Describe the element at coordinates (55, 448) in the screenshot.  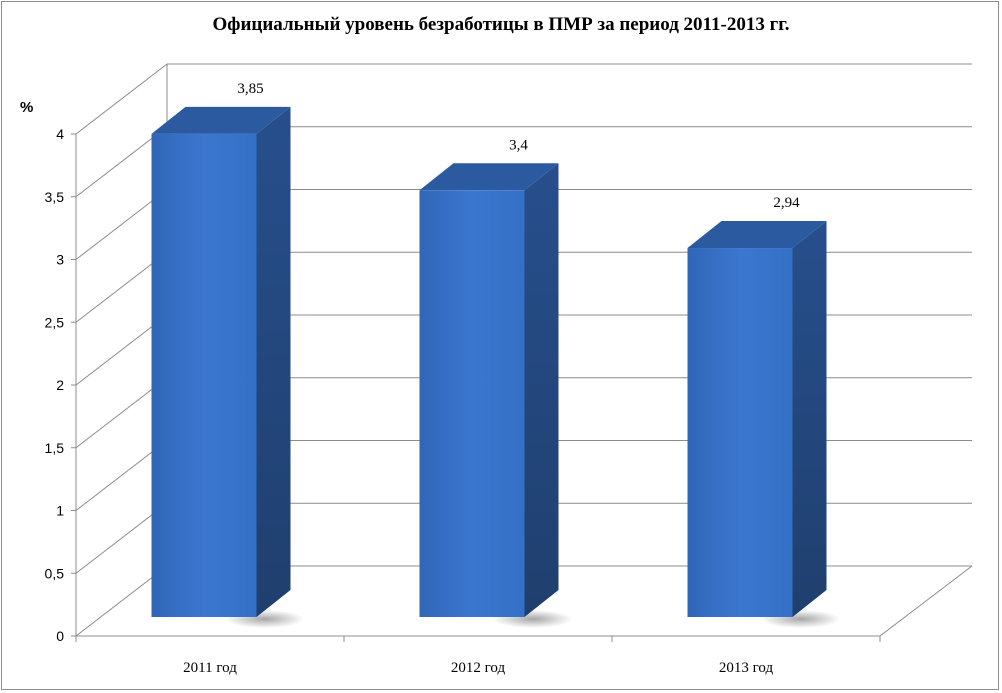
I see `y-tick-label: 1,5` at that location.